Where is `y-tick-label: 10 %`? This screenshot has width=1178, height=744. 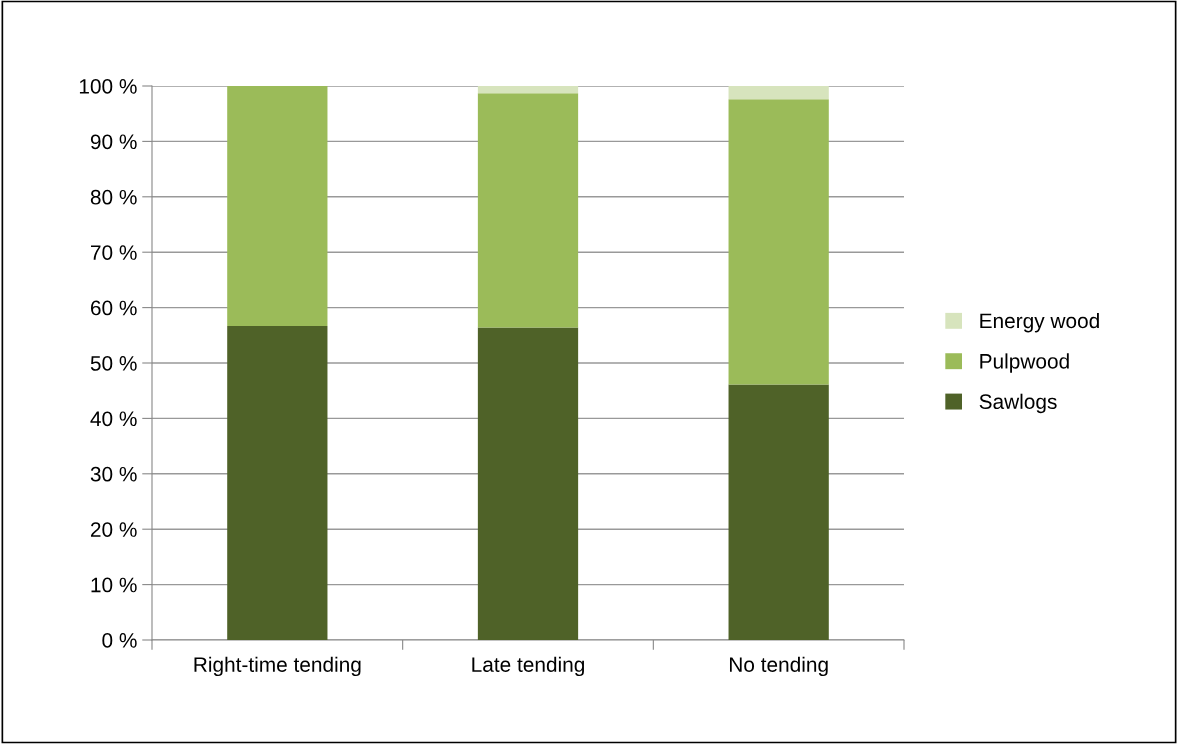 y-tick-label: 10 % is located at coordinates (114, 585).